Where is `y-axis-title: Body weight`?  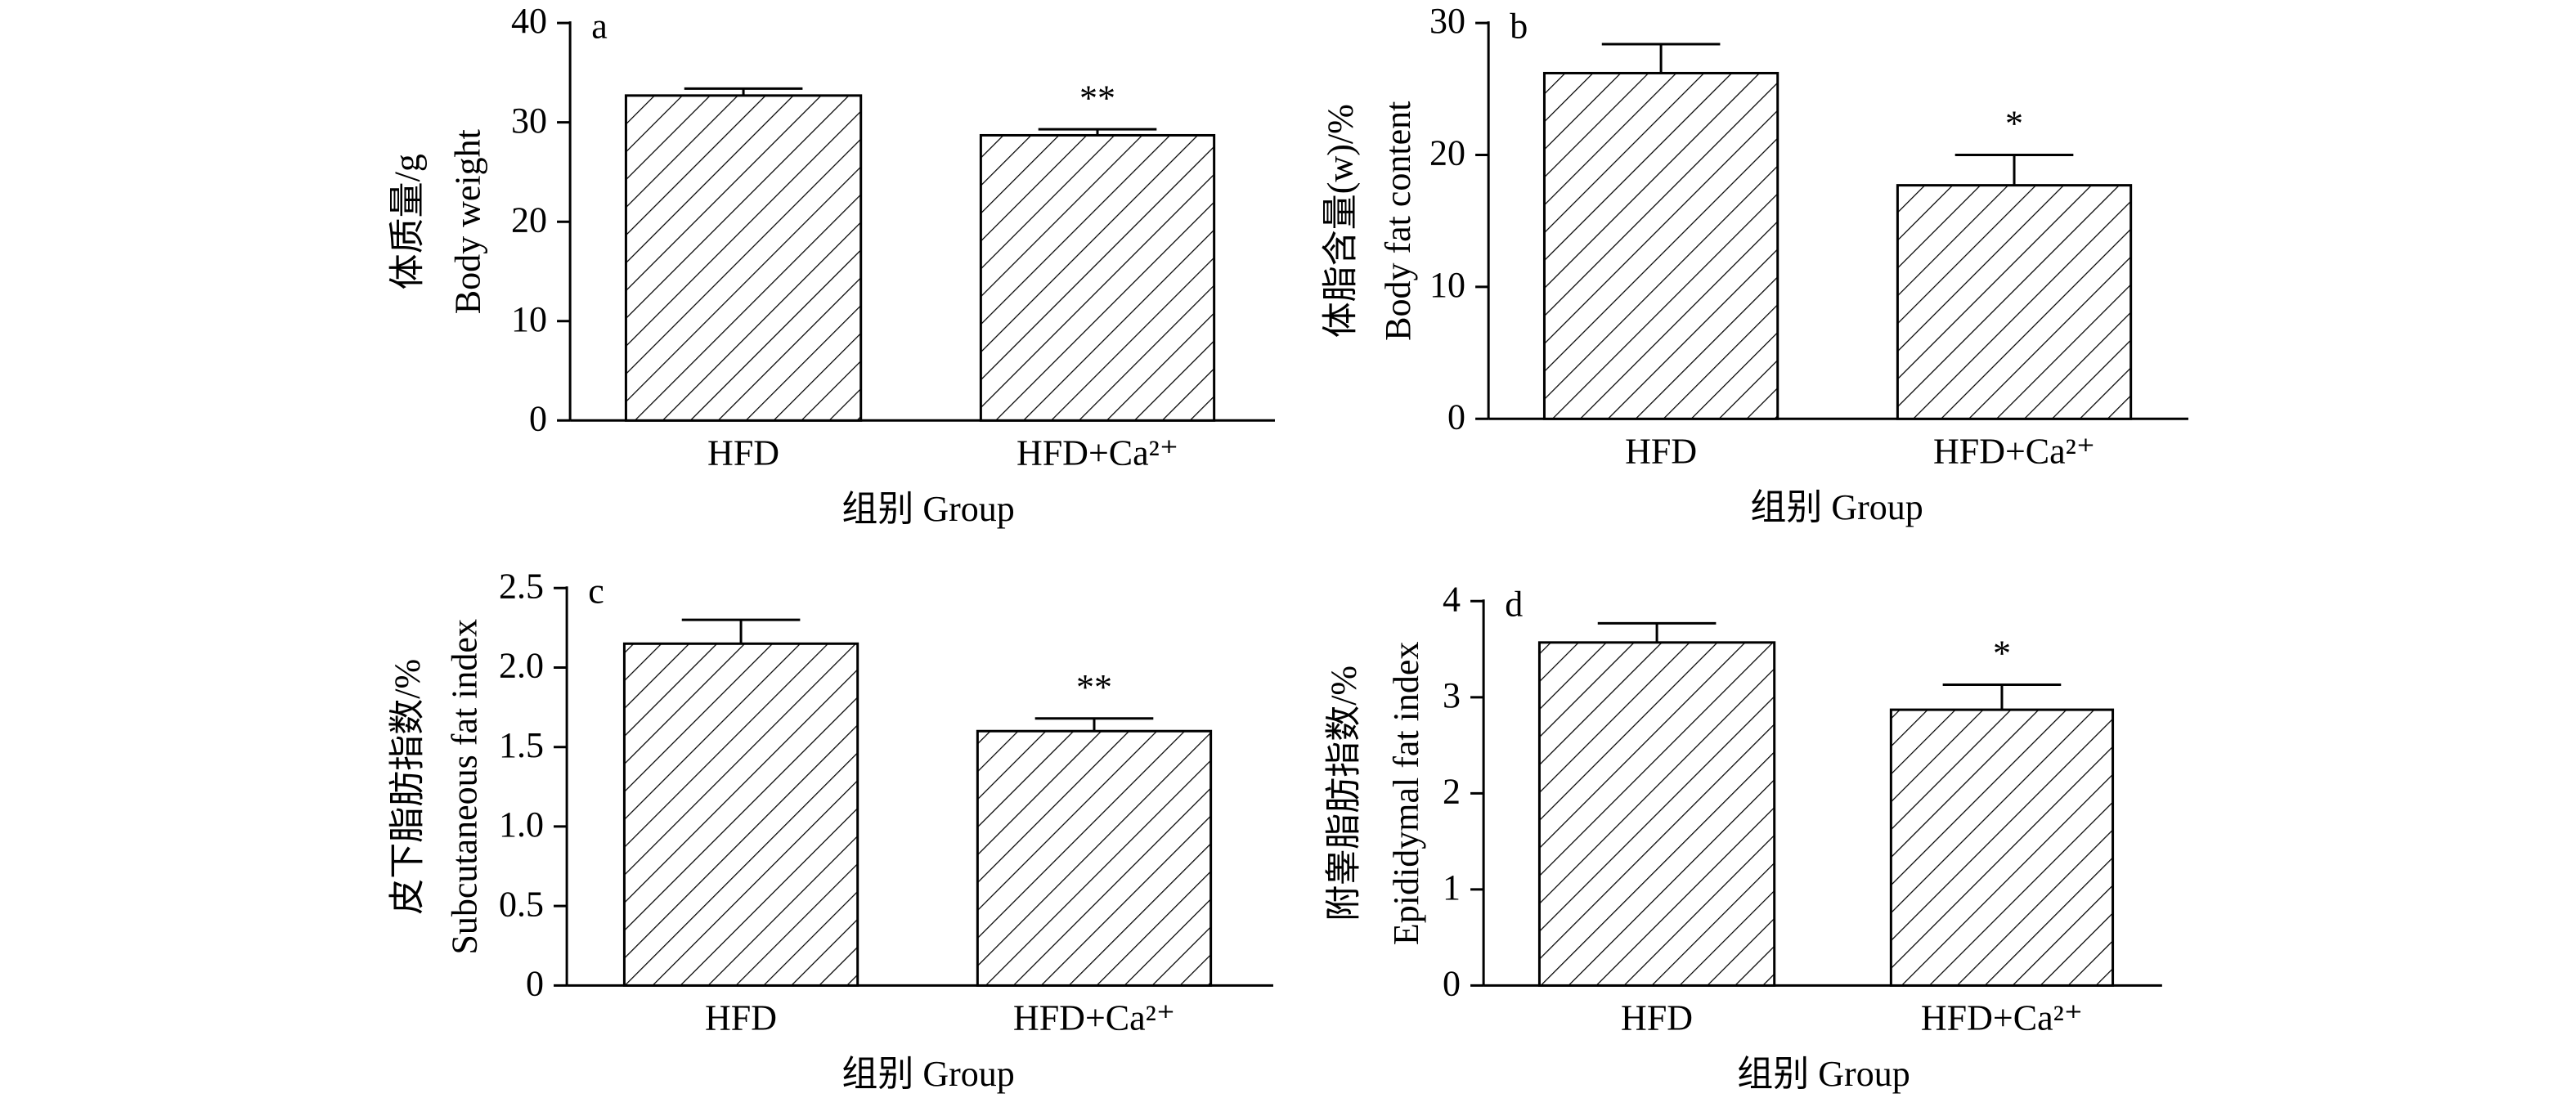 y-axis-title: Body weight is located at coordinates (468, 221).